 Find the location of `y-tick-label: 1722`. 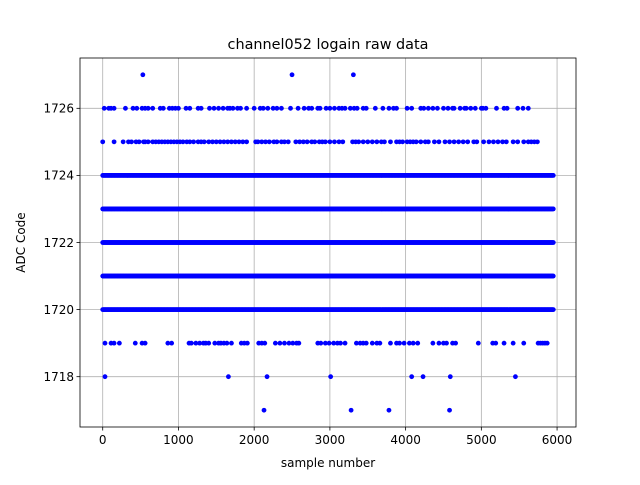

y-tick-label: 1722 is located at coordinates (58, 243).